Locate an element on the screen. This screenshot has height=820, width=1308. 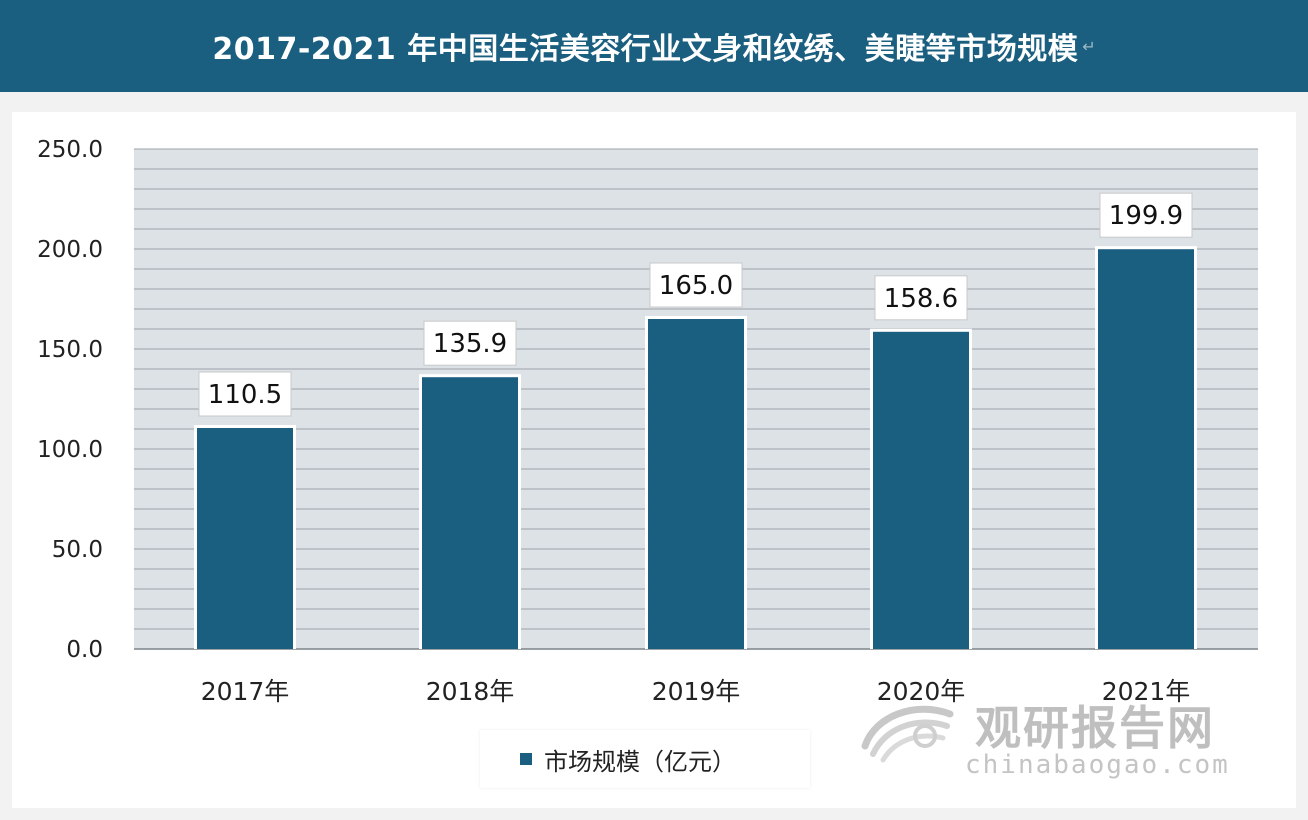
x-tick-label: 2021年 is located at coordinates (1146, 691).